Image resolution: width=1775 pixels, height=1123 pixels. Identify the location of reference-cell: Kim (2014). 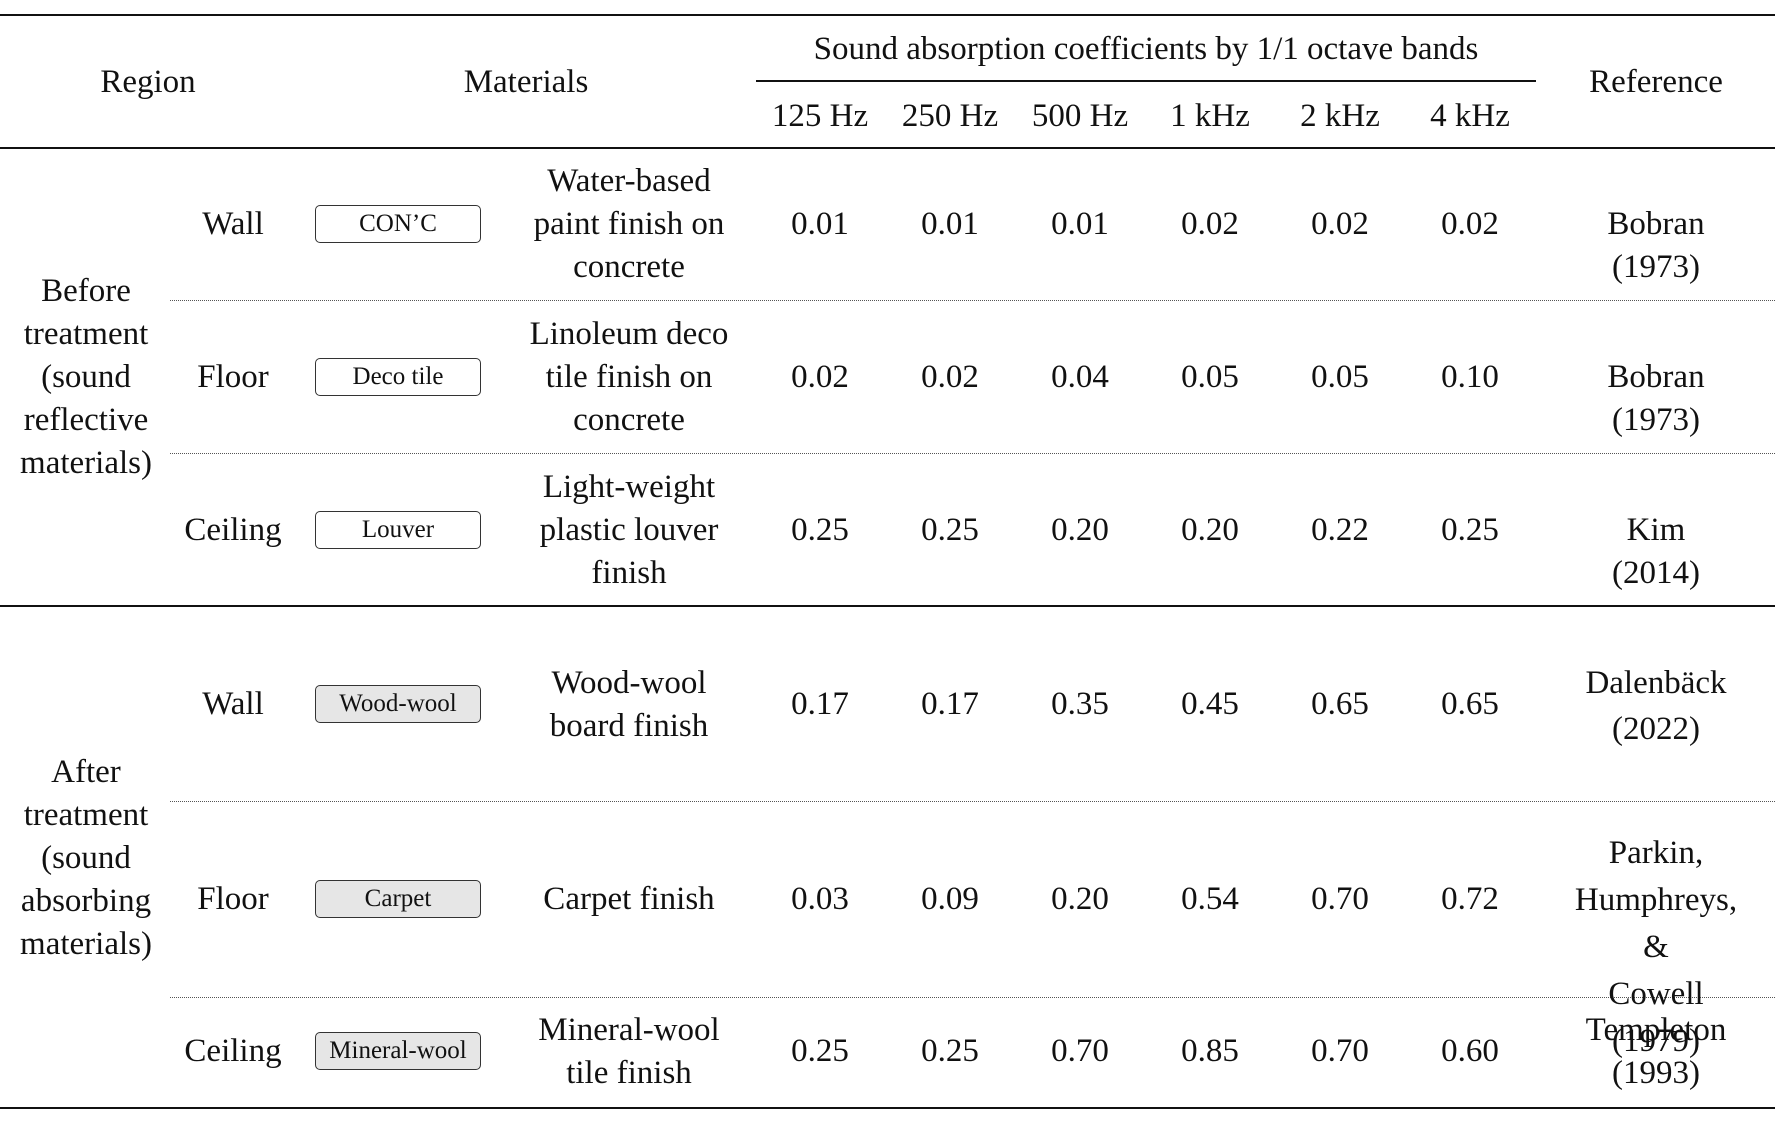
(1656, 551).